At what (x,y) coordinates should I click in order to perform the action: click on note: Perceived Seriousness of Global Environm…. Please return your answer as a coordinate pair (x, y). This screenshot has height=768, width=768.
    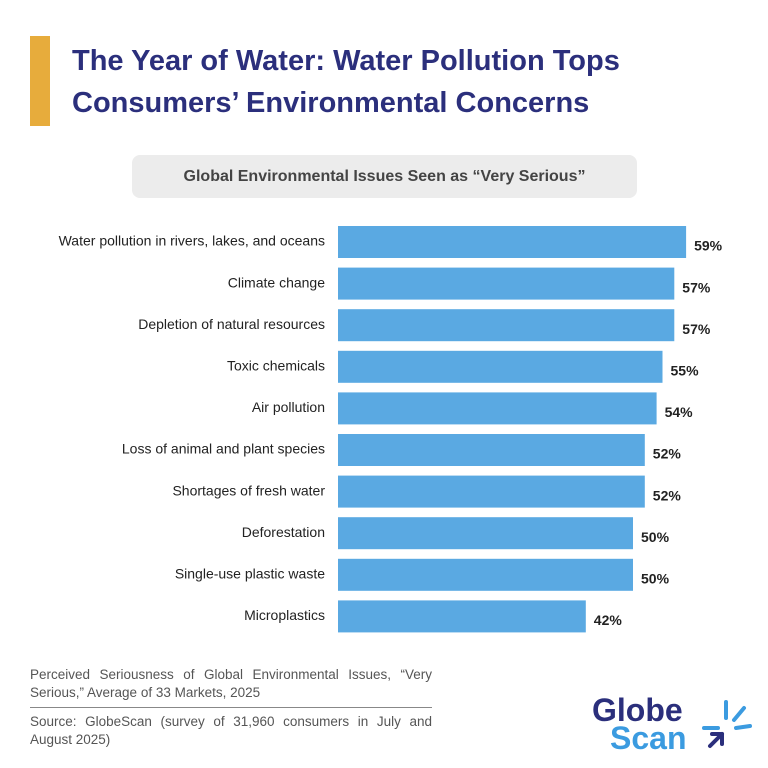
    Looking at the image, I should click on (231, 683).